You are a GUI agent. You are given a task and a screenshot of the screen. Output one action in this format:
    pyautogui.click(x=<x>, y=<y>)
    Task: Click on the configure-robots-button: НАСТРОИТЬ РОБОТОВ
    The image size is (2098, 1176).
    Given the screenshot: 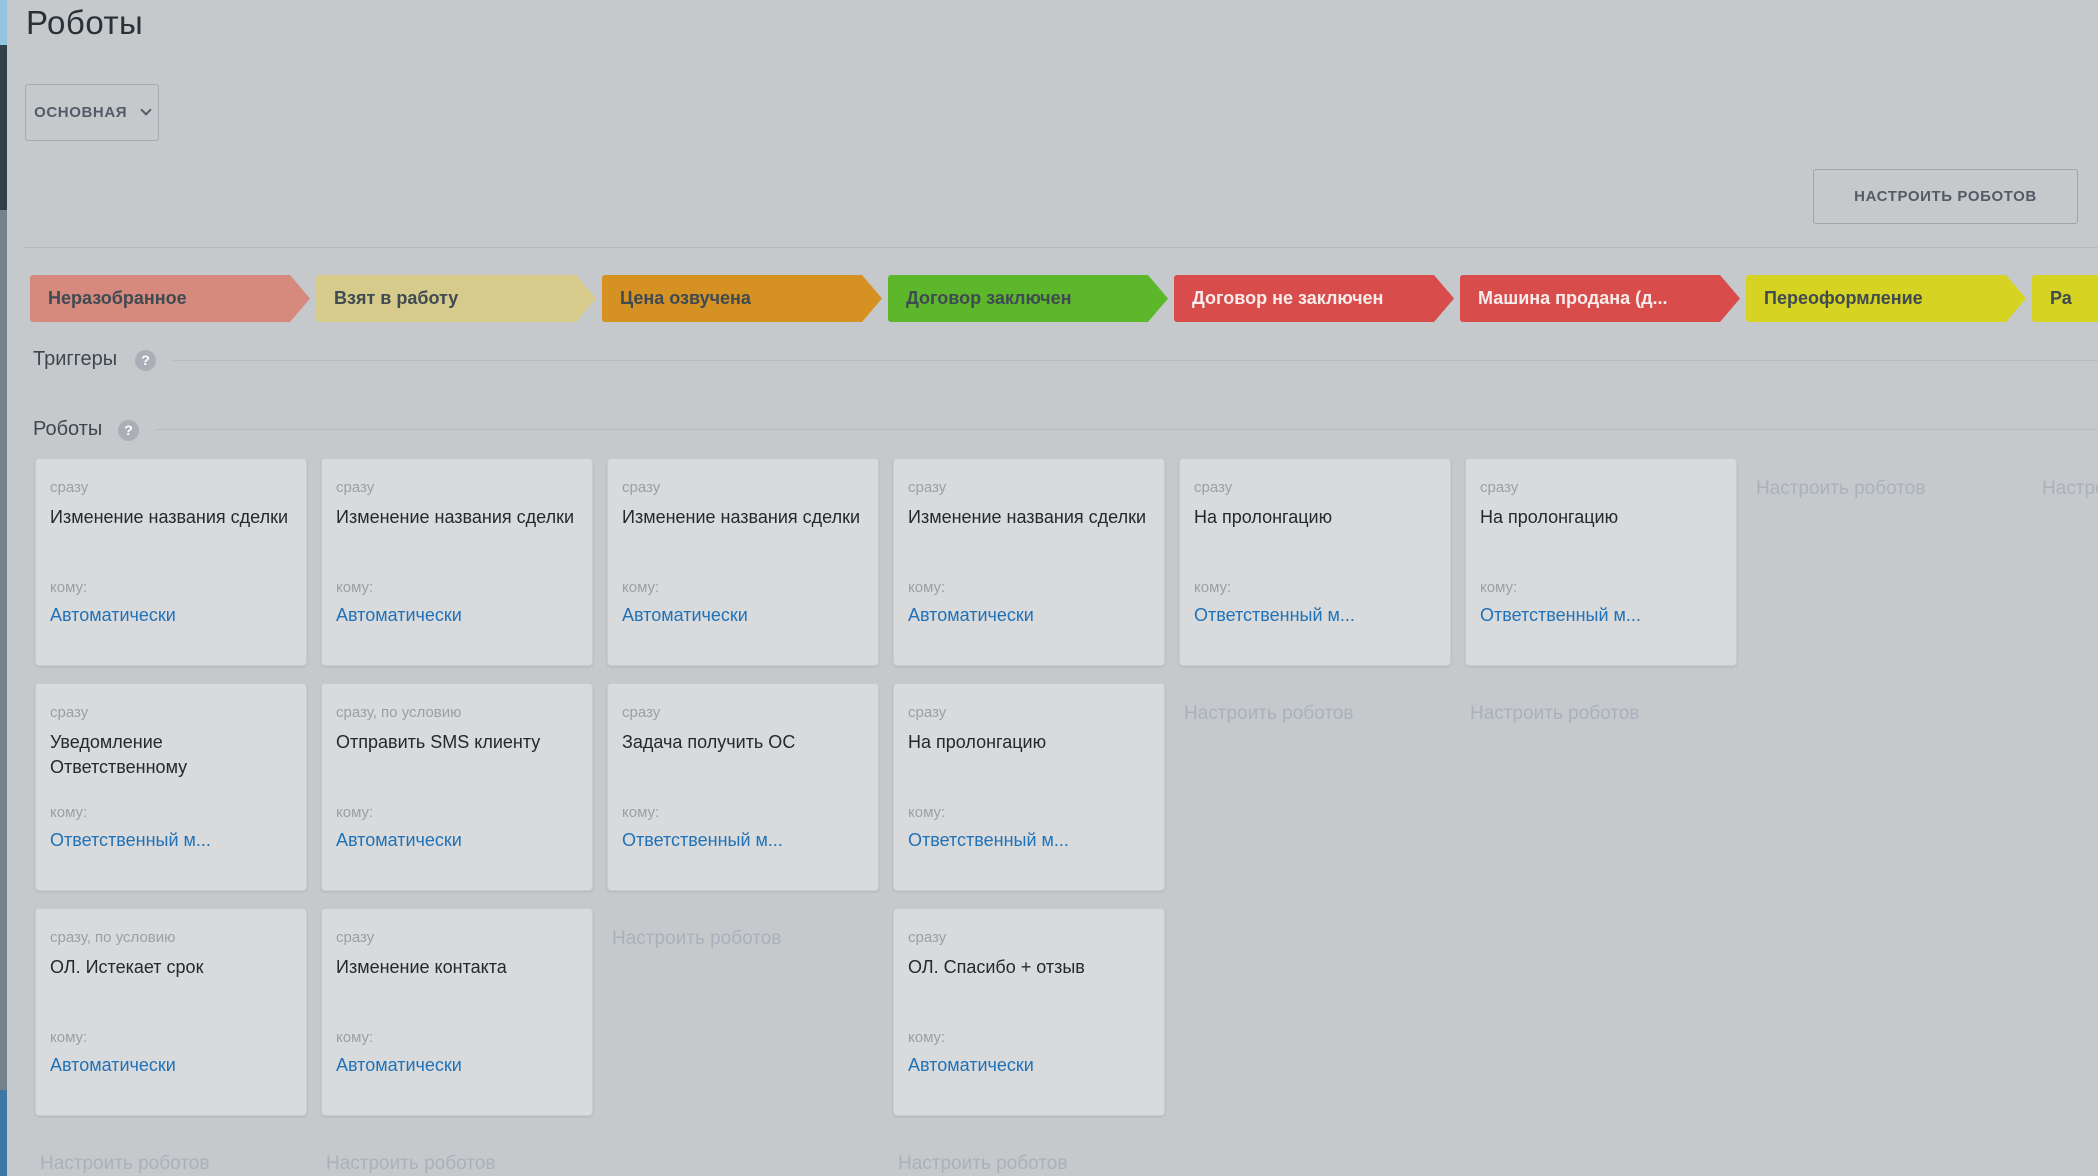 What is the action you would take?
    pyautogui.click(x=1945, y=196)
    